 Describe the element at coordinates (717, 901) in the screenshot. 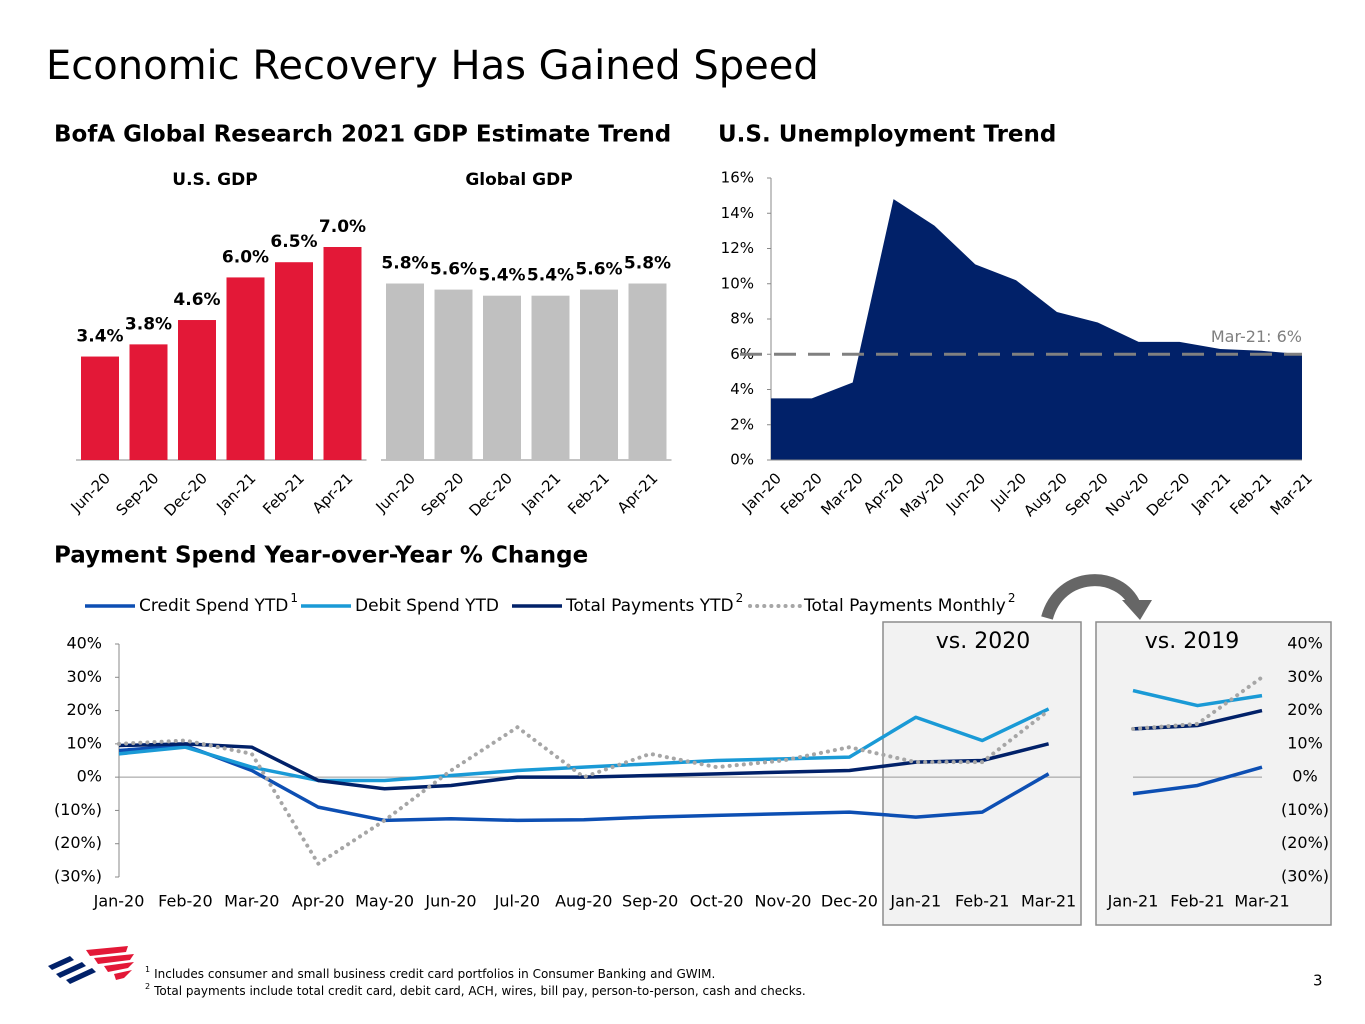

I see `x-tick-label: Oct-20` at that location.